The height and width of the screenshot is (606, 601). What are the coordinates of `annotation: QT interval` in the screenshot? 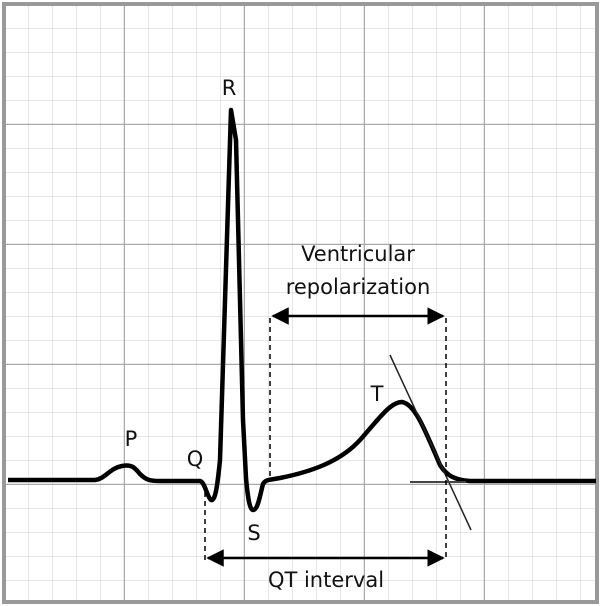 It's located at (326, 580).